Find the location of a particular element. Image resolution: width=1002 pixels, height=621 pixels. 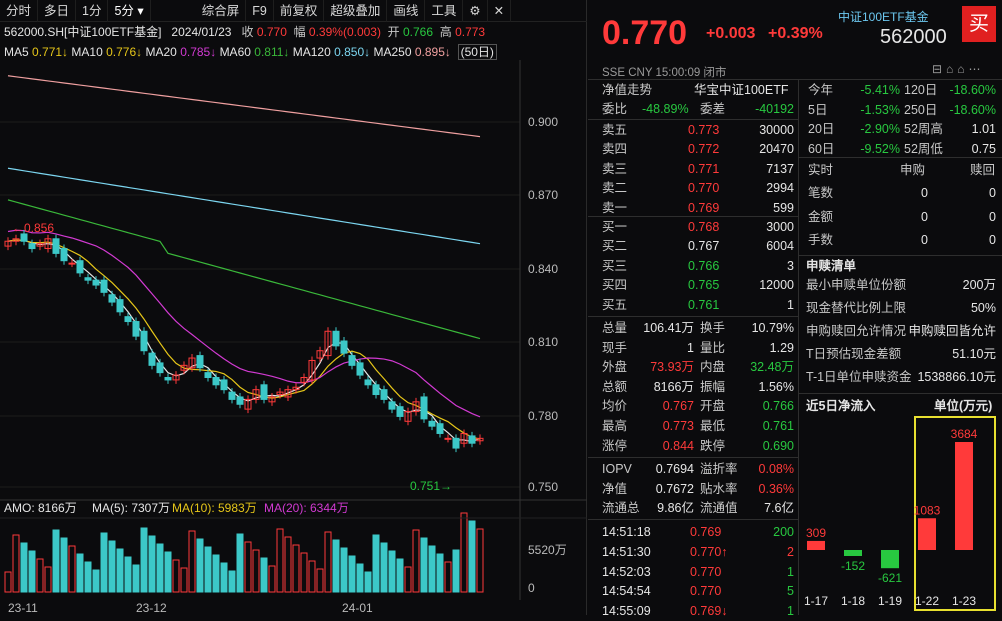

list-label: 现金替代比例上限 is located at coordinates (856, 308).